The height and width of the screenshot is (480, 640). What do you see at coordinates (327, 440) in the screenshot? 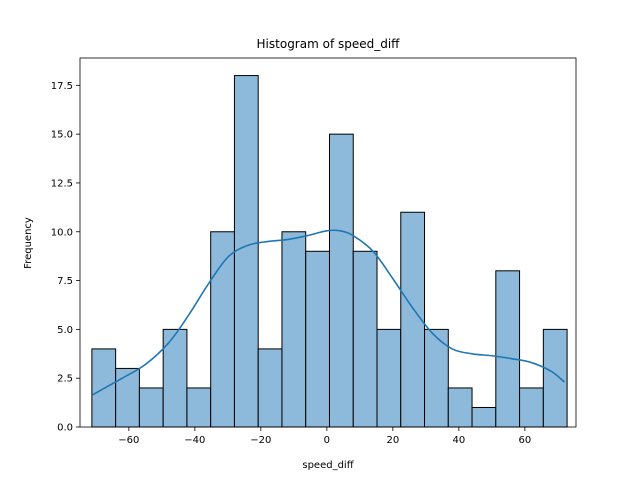
I see `x-tick-label: 0` at bounding box center [327, 440].